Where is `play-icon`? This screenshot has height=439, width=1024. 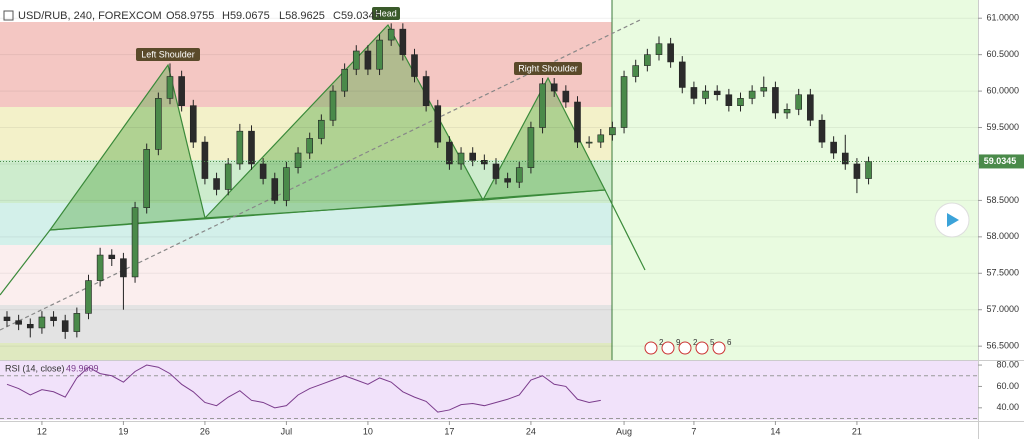 play-icon is located at coordinates (953, 220).